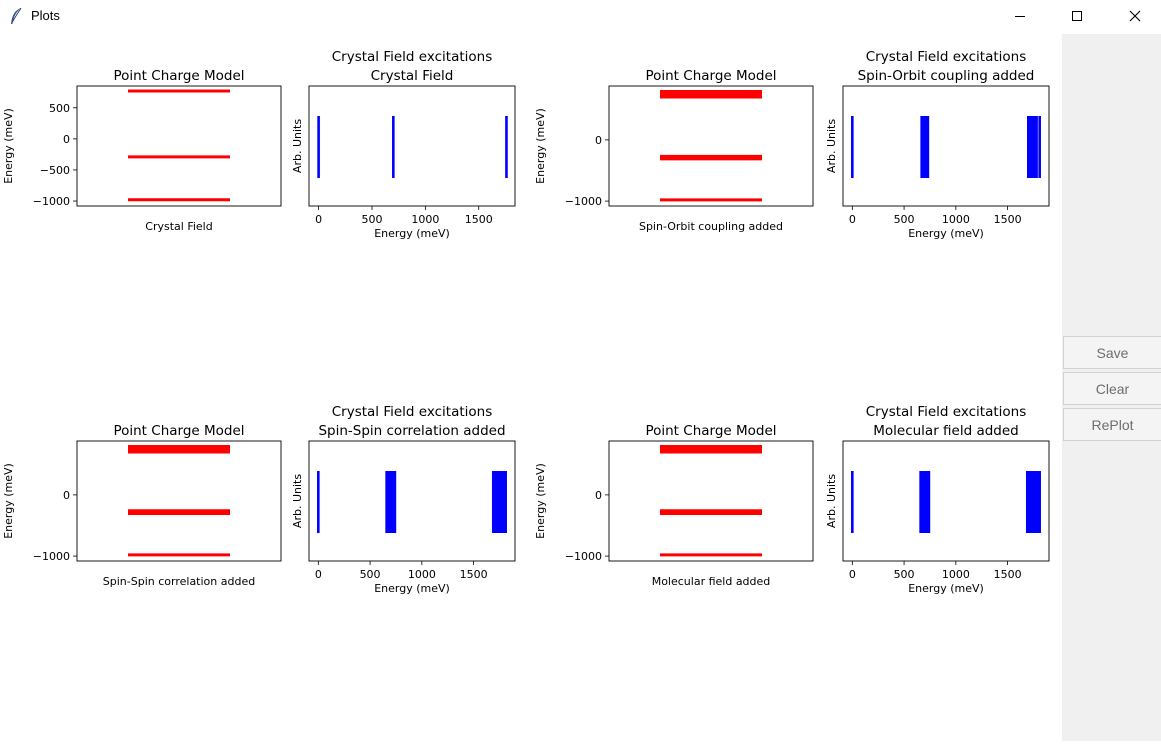  What do you see at coordinates (1112, 352) in the screenshot?
I see `save-button: Save` at bounding box center [1112, 352].